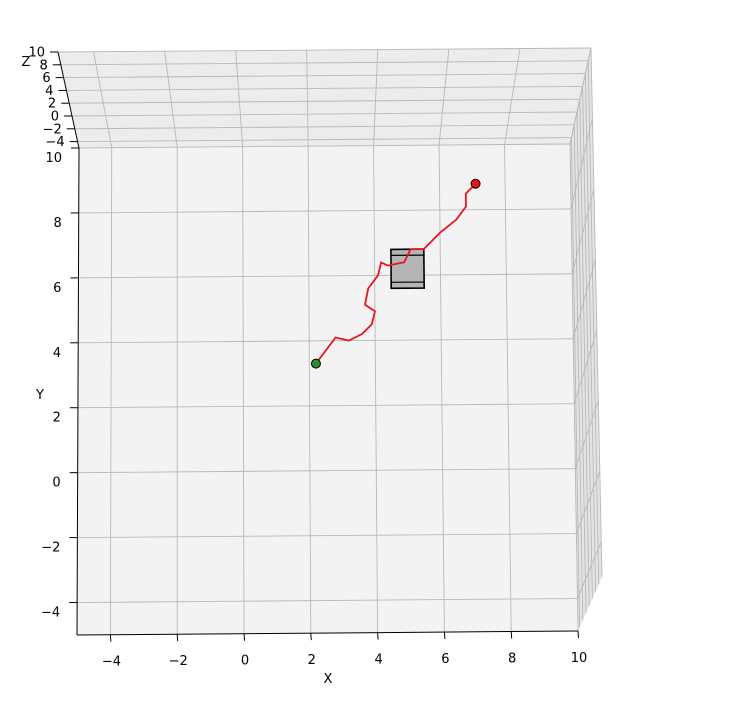 The width and height of the screenshot is (730, 715). What do you see at coordinates (55, 117) in the screenshot?
I see `z-tick-label: 0` at bounding box center [55, 117].